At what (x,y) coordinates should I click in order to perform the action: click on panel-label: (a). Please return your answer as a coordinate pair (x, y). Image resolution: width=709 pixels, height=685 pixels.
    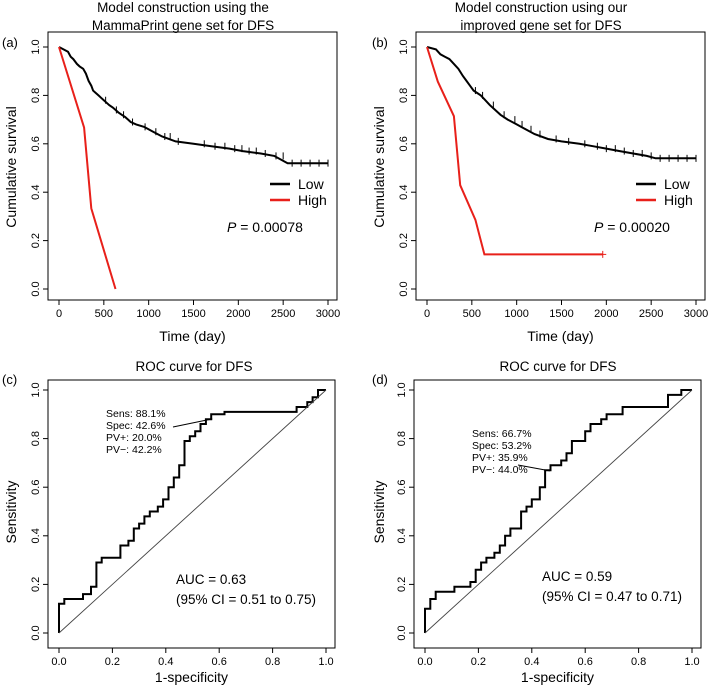
    Looking at the image, I should click on (10, 42).